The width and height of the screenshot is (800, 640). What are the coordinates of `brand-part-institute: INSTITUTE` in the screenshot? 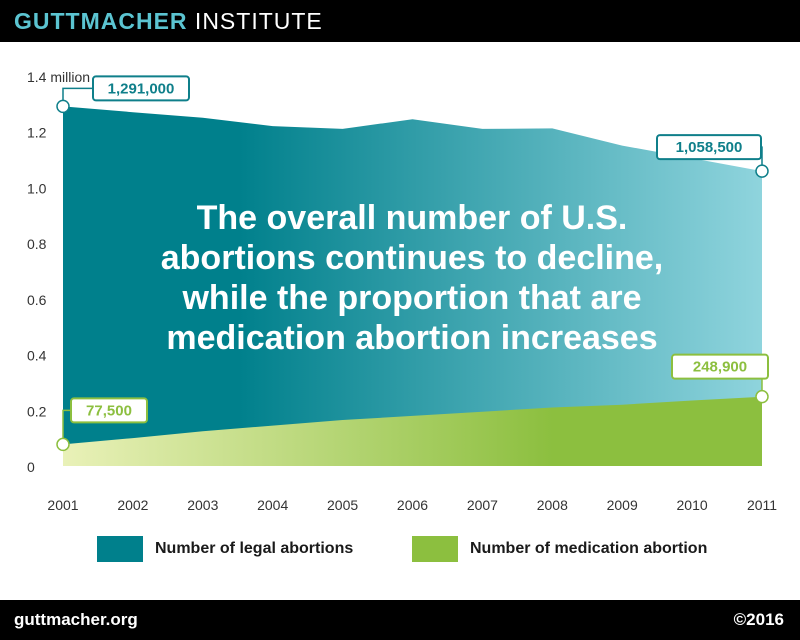 It's located at (255, 21).